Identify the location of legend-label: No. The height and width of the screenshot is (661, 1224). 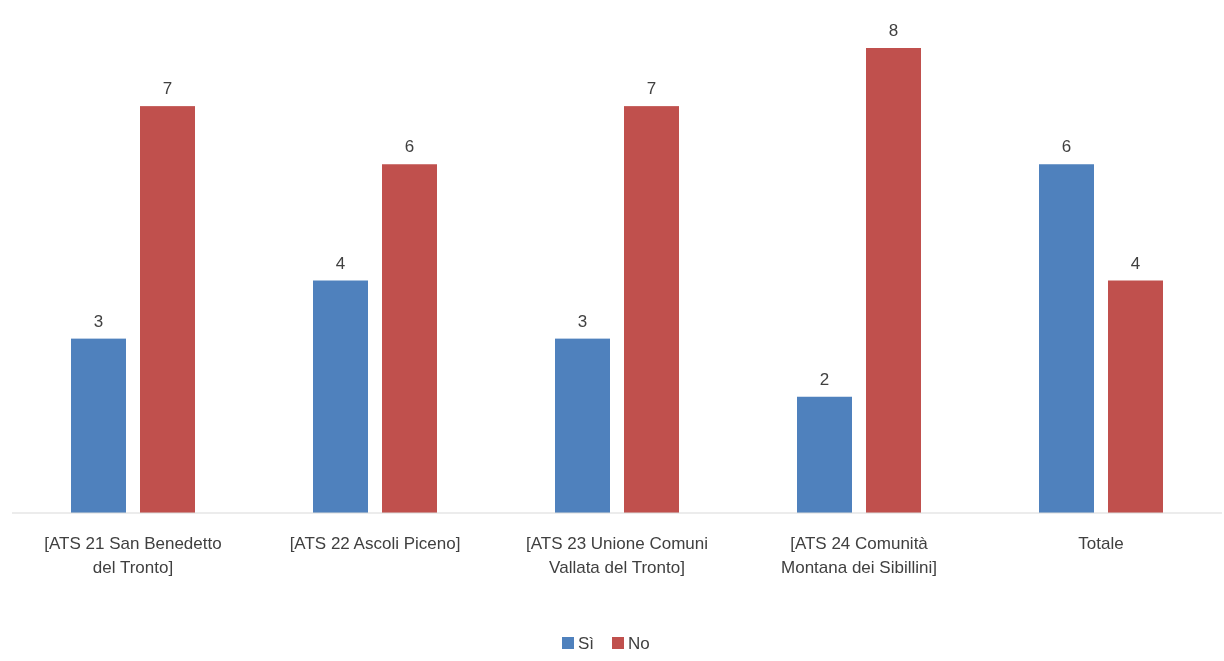
(639, 643).